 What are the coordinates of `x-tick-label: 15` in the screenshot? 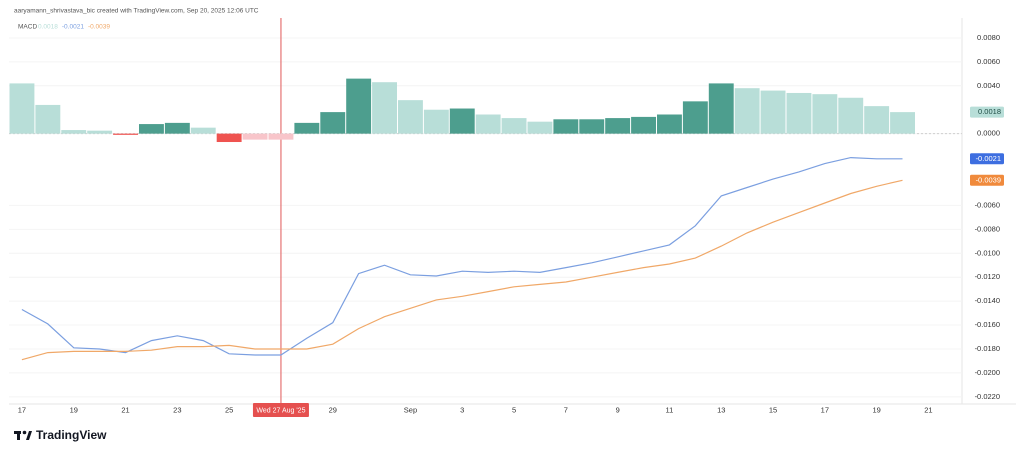 It's located at (773, 409).